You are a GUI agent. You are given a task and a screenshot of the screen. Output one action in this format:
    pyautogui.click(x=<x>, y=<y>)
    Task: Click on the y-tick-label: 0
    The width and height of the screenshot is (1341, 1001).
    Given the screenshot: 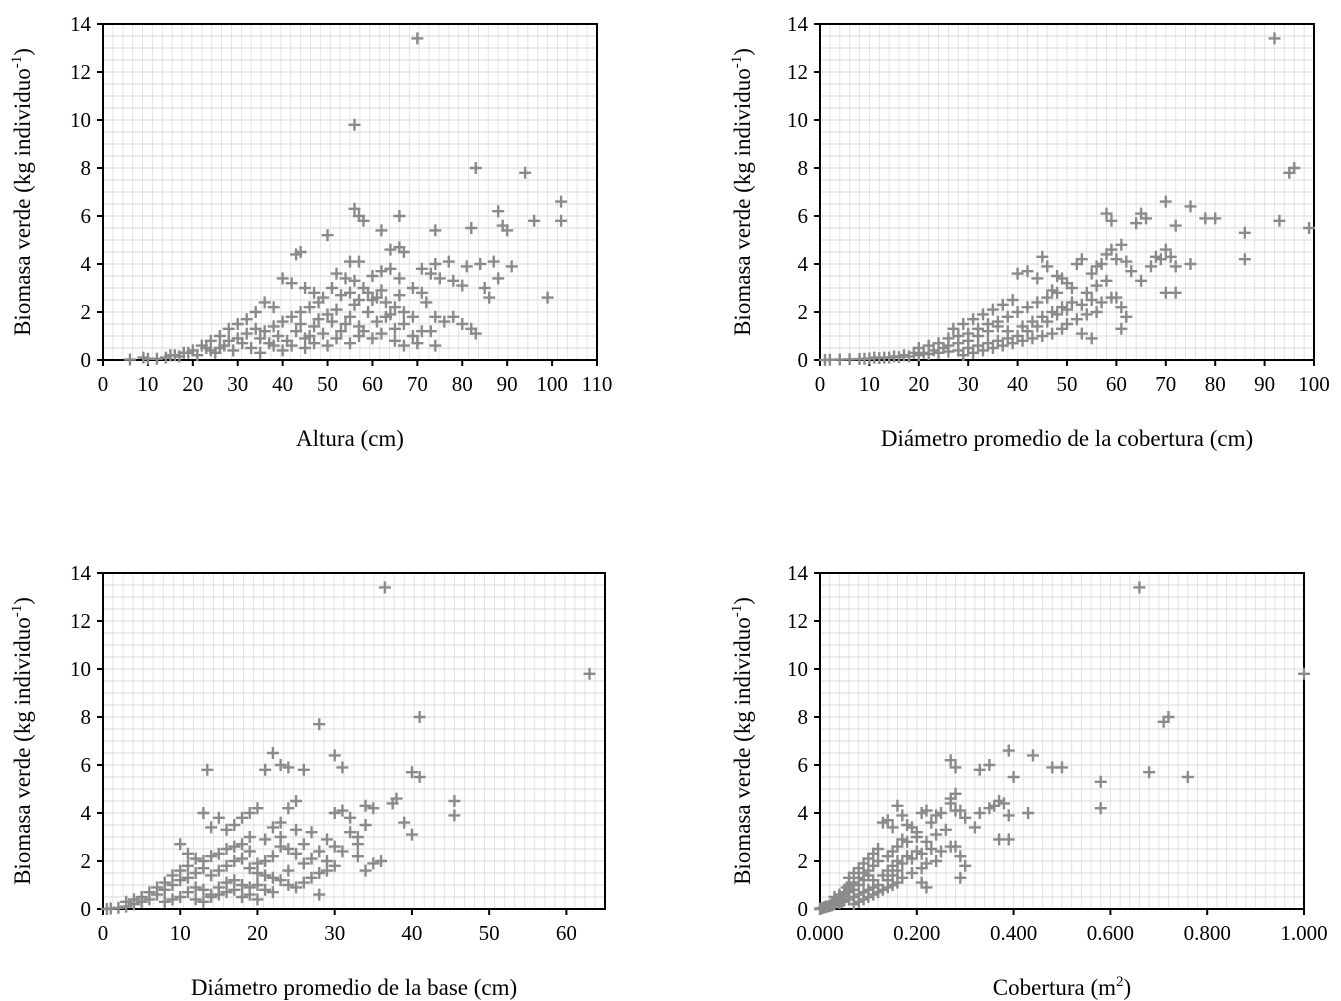 What is the action you would take?
    pyautogui.click(x=86, y=909)
    